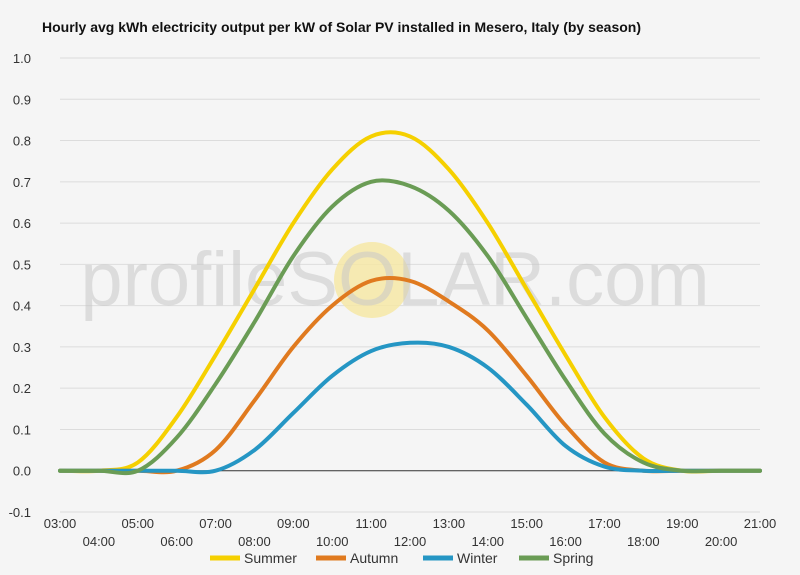  I want to click on legend-label-winter: Winter, so click(477, 558).